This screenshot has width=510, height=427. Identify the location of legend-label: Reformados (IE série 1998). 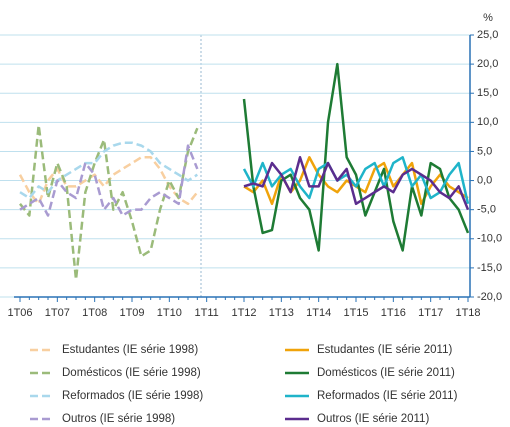
(132, 396).